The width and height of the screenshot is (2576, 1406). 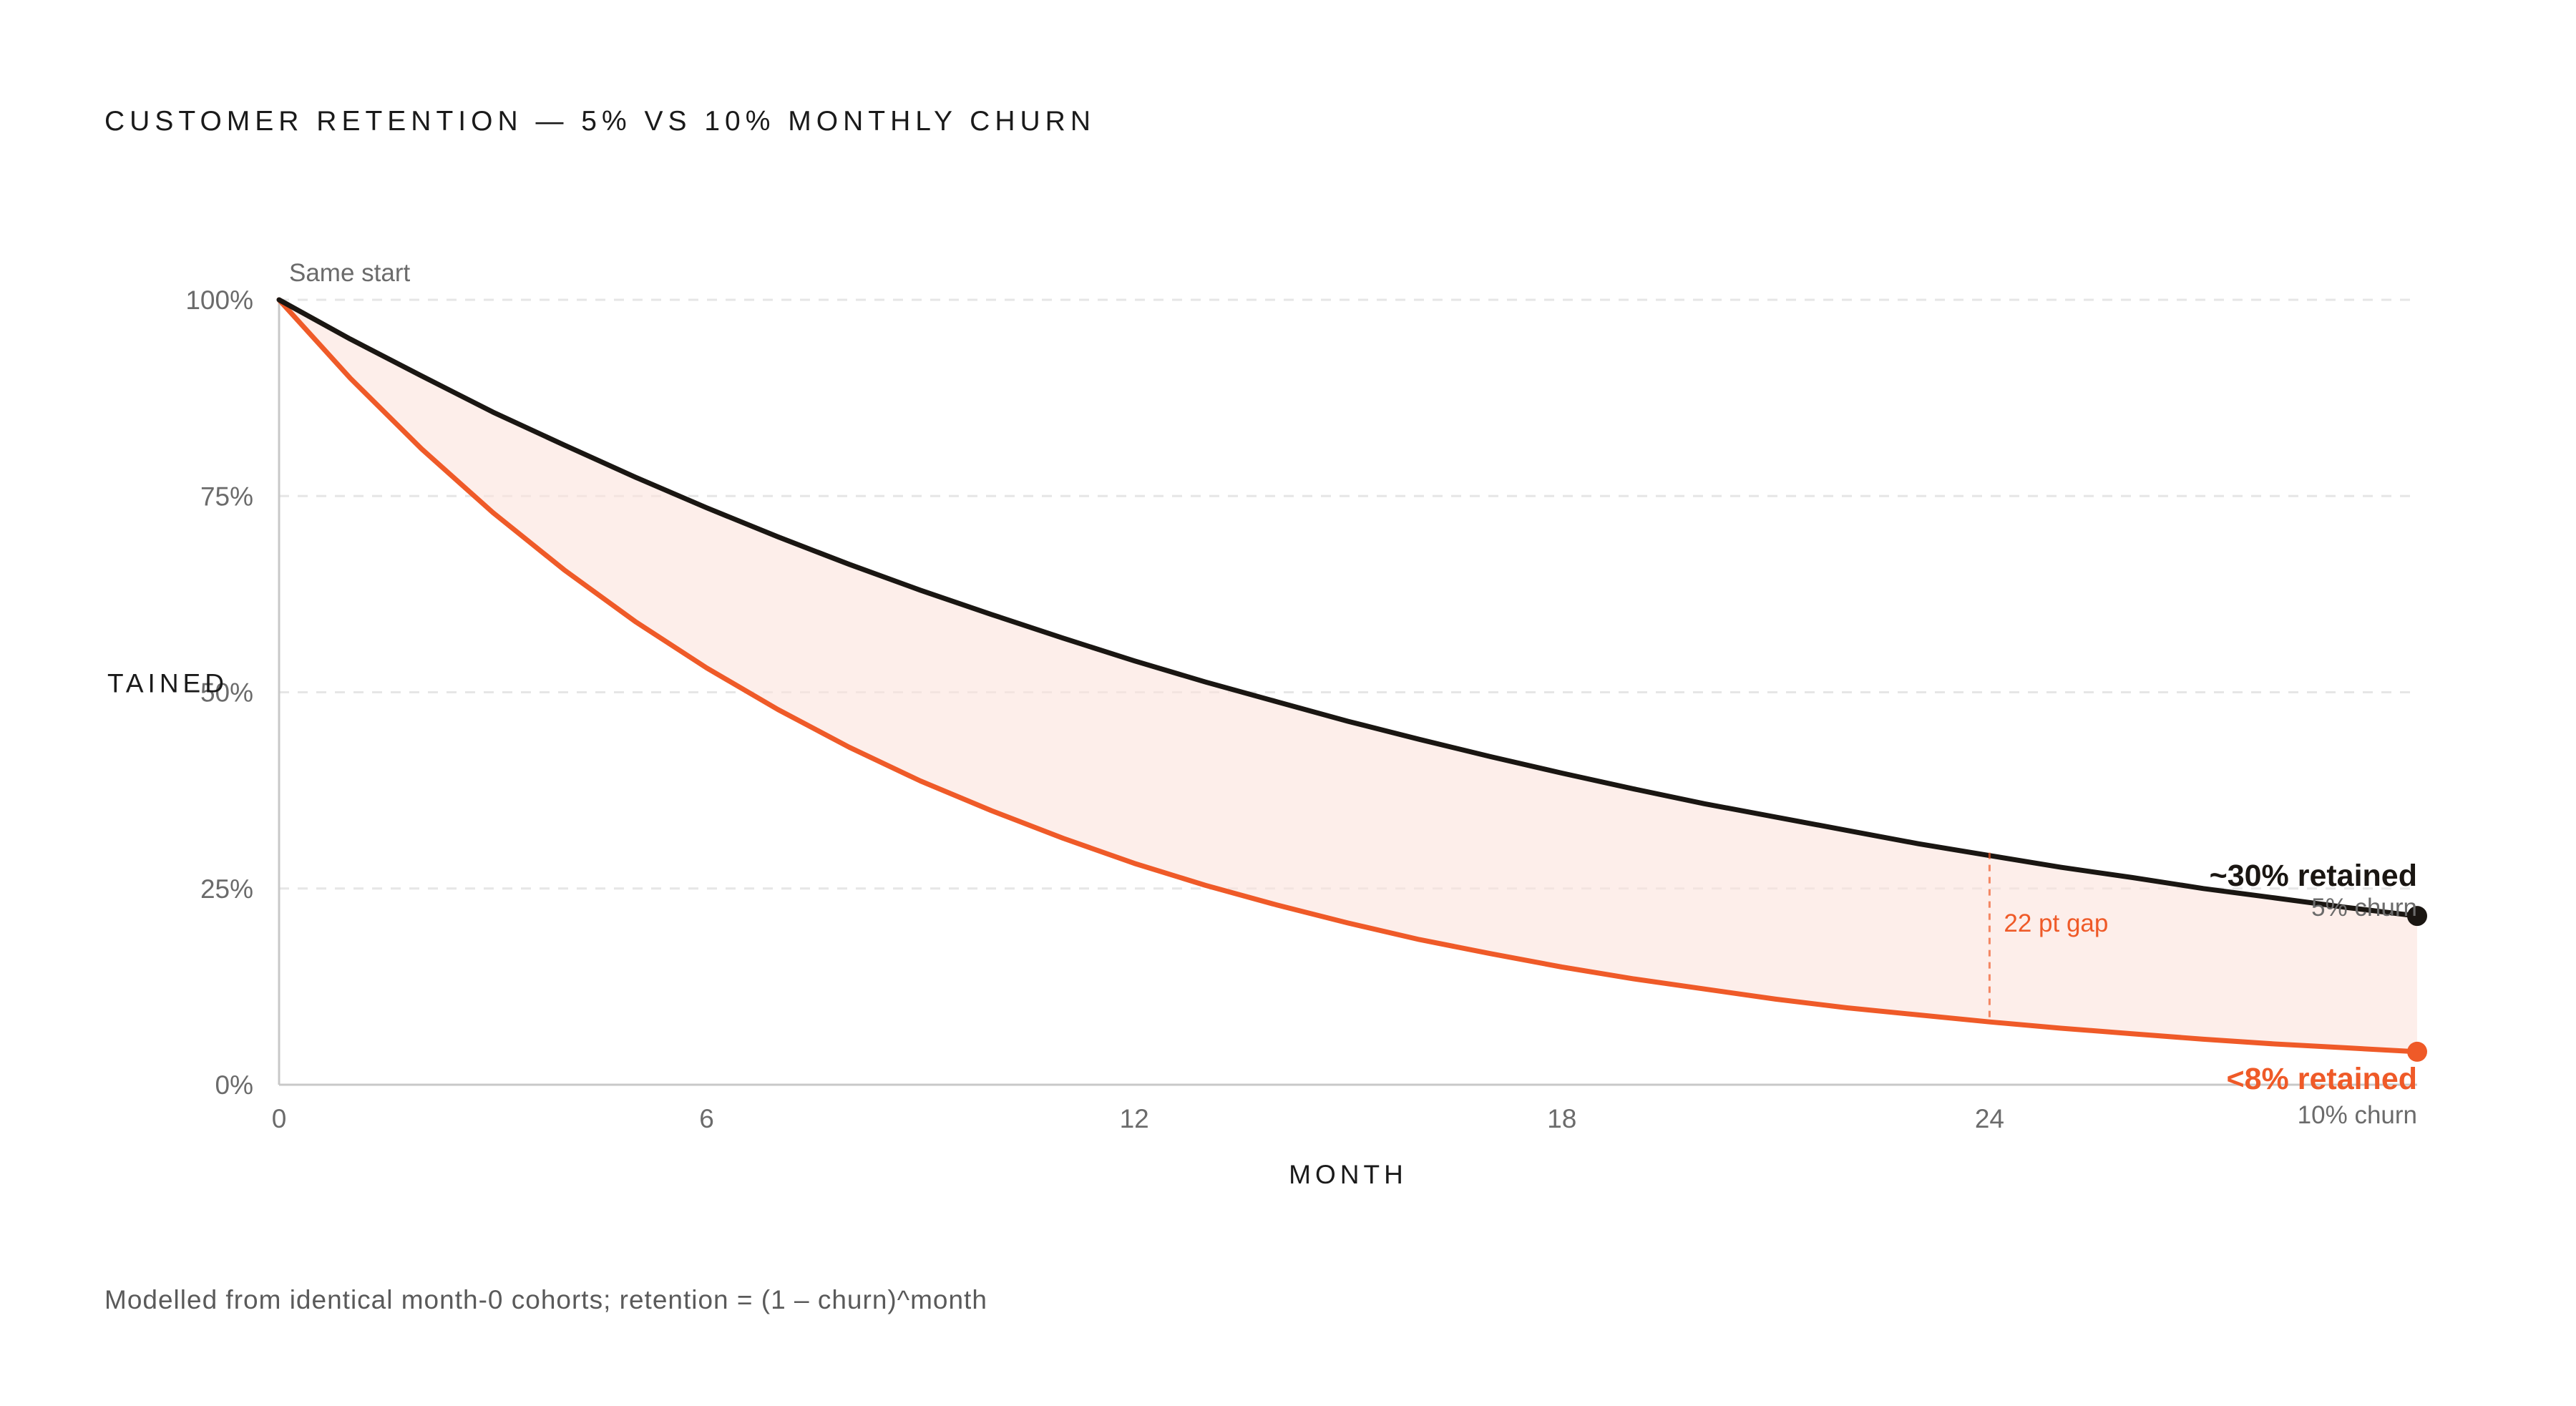 I want to click on y-tick-label: 75%, so click(x=226, y=496).